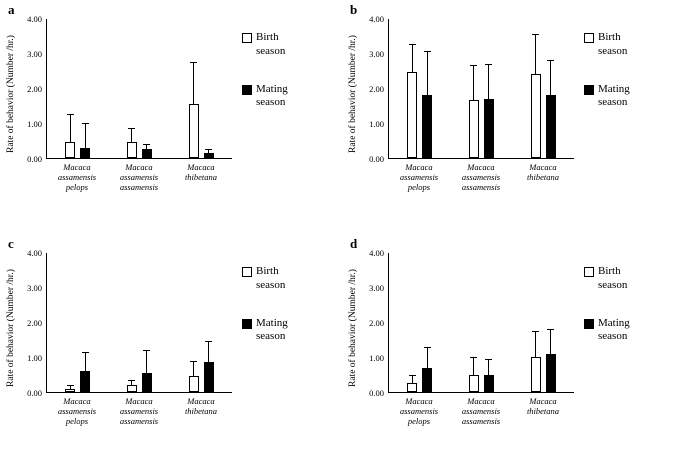  I want to click on legend-item: Mating season, so click(275, 331).